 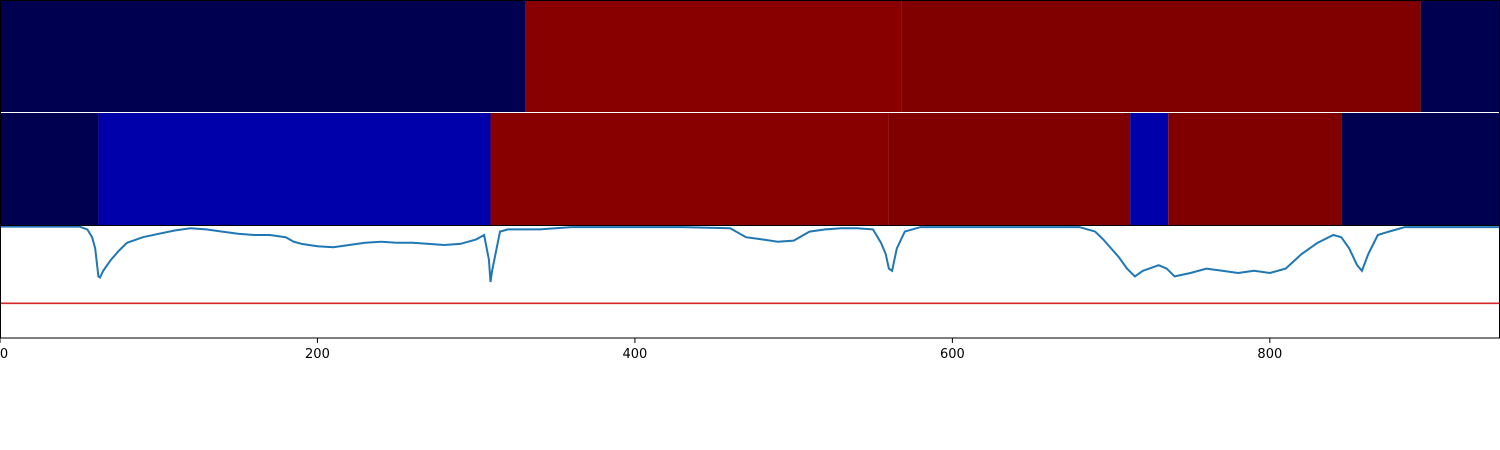 I want to click on x-tick-label: 800, so click(x=1269, y=354).